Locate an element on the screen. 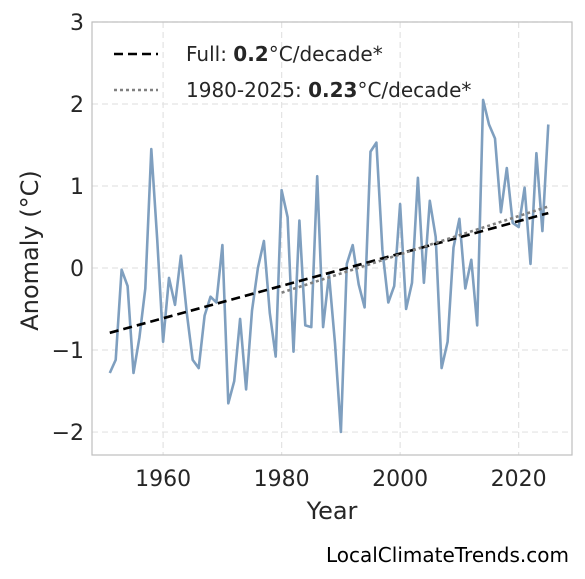  y-tick-label: 3 is located at coordinates (77, 23).